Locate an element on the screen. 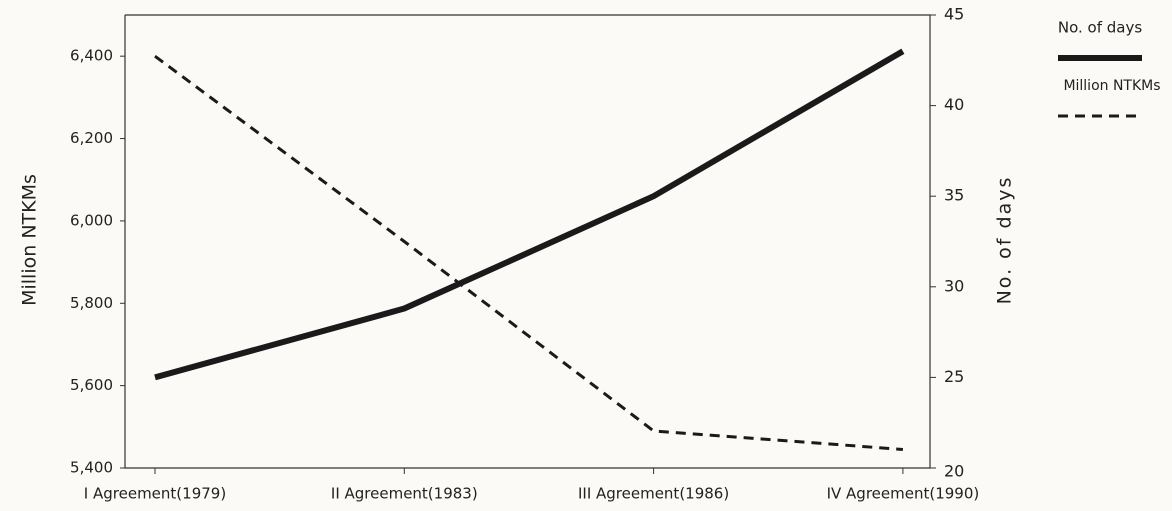 The image size is (1172, 511). y2-tick-label: 25 is located at coordinates (954, 376).